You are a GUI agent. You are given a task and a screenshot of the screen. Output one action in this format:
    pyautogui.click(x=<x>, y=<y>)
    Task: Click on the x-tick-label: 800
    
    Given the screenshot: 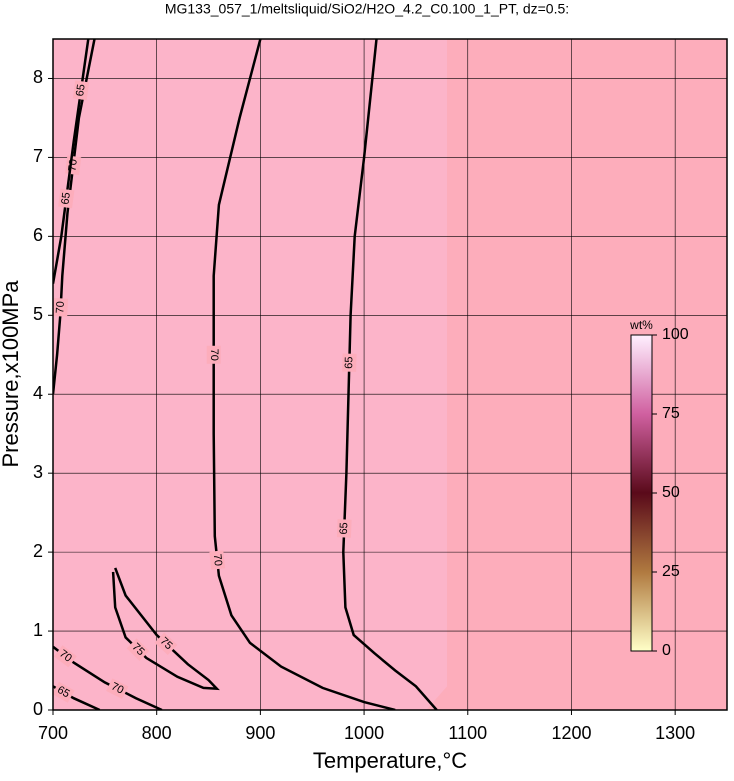 What is the action you would take?
    pyautogui.click(x=157, y=733)
    